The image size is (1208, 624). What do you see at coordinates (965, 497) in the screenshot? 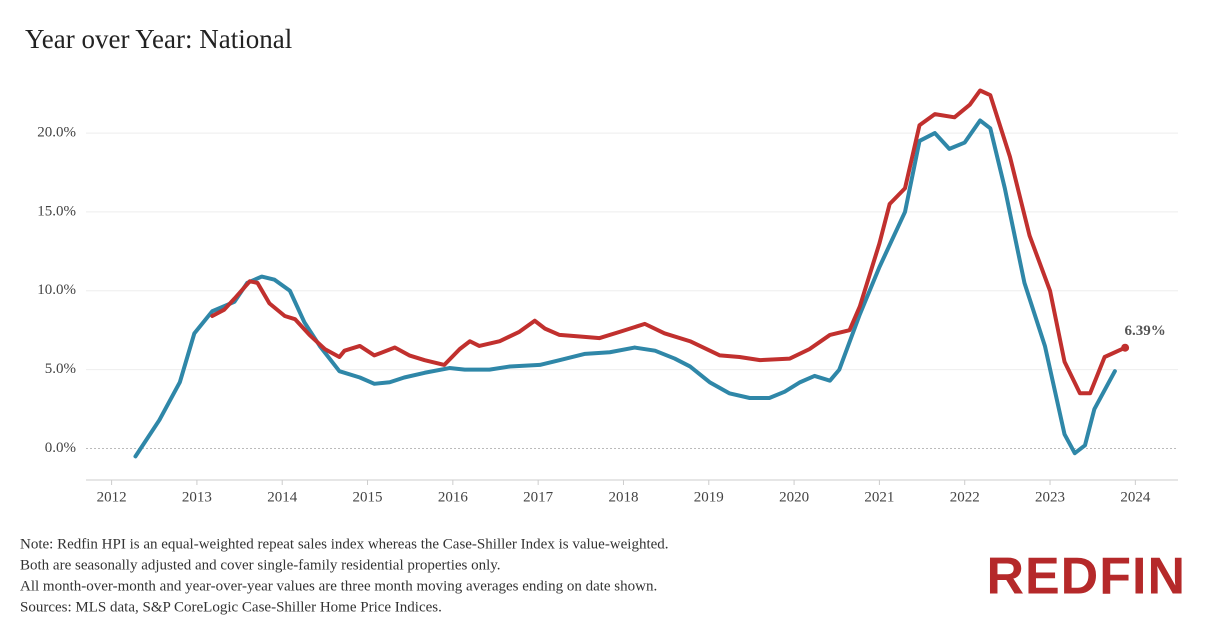
I see `x-tick-label: 2022` at bounding box center [965, 497].